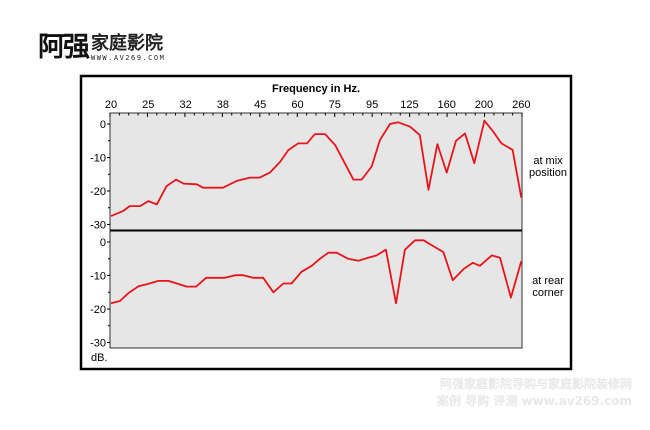 This screenshot has height=430, width=650. What do you see at coordinates (534, 401) in the screenshot?
I see `watermark-line-2: 案例 导购 评测 www.av269.com` at bounding box center [534, 401].